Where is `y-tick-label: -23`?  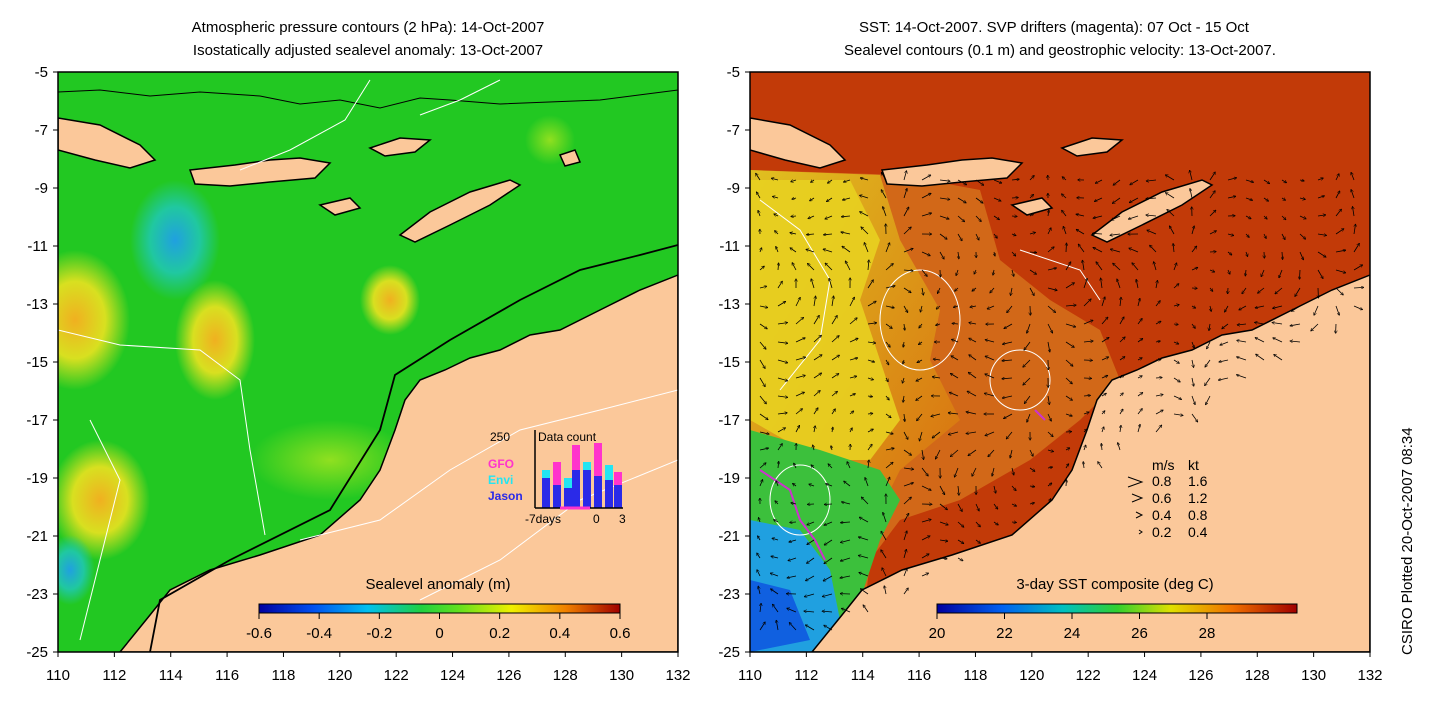
y-tick-label: -23 is located at coordinates (37, 594).